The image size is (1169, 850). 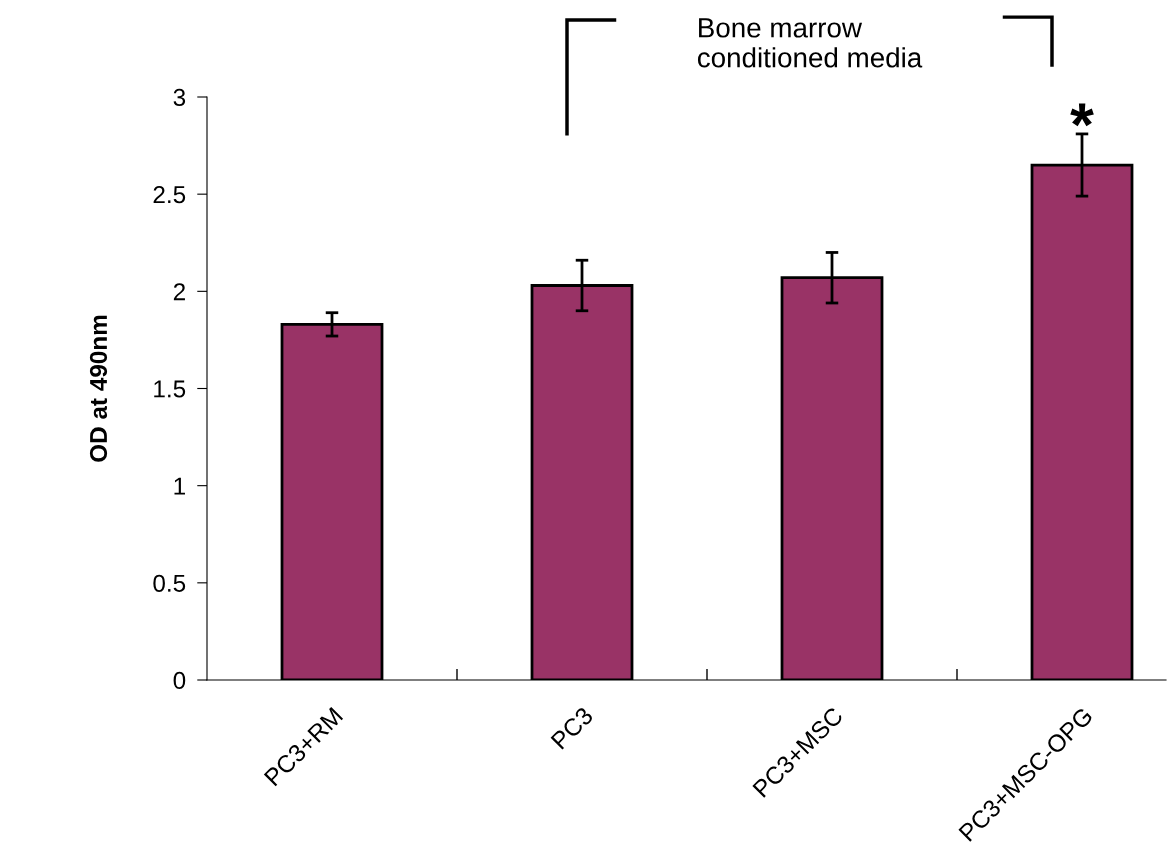 I want to click on y-tick-label: 3, so click(x=179, y=97).